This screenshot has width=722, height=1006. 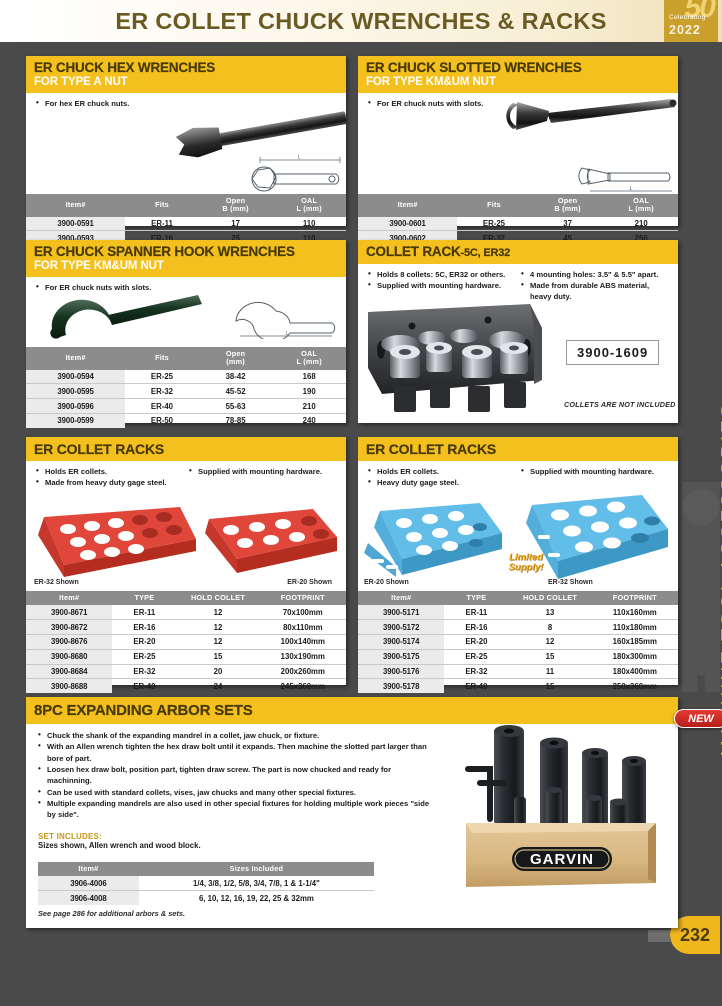 What do you see at coordinates (518, 613) in the screenshot?
I see `table-row: 3900-5171 ER-11 13 110x160mm` at bounding box center [518, 613].